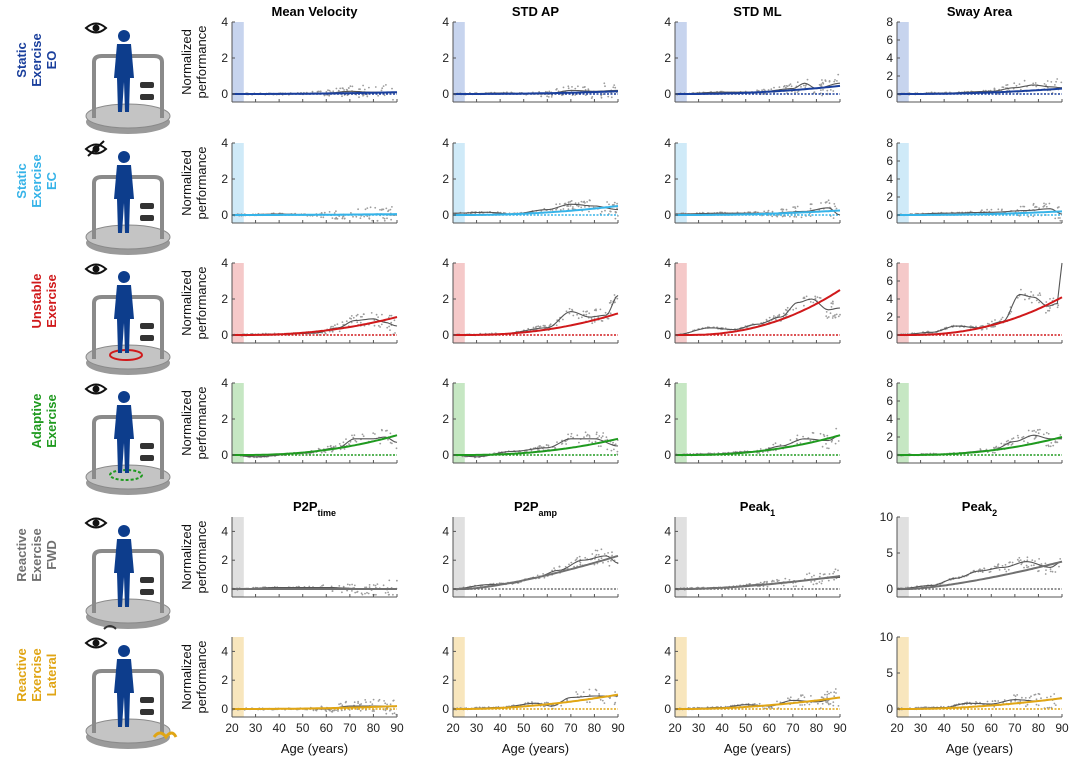 The height and width of the screenshot is (759, 1084). What do you see at coordinates (124, 312) in the screenshot?
I see `person-figure-icon` at bounding box center [124, 312].